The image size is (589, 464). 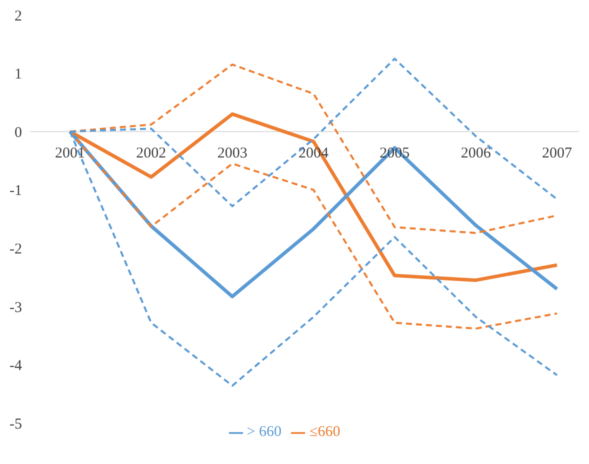 What do you see at coordinates (18, 132) in the screenshot?
I see `y-tick-label: 0` at bounding box center [18, 132].